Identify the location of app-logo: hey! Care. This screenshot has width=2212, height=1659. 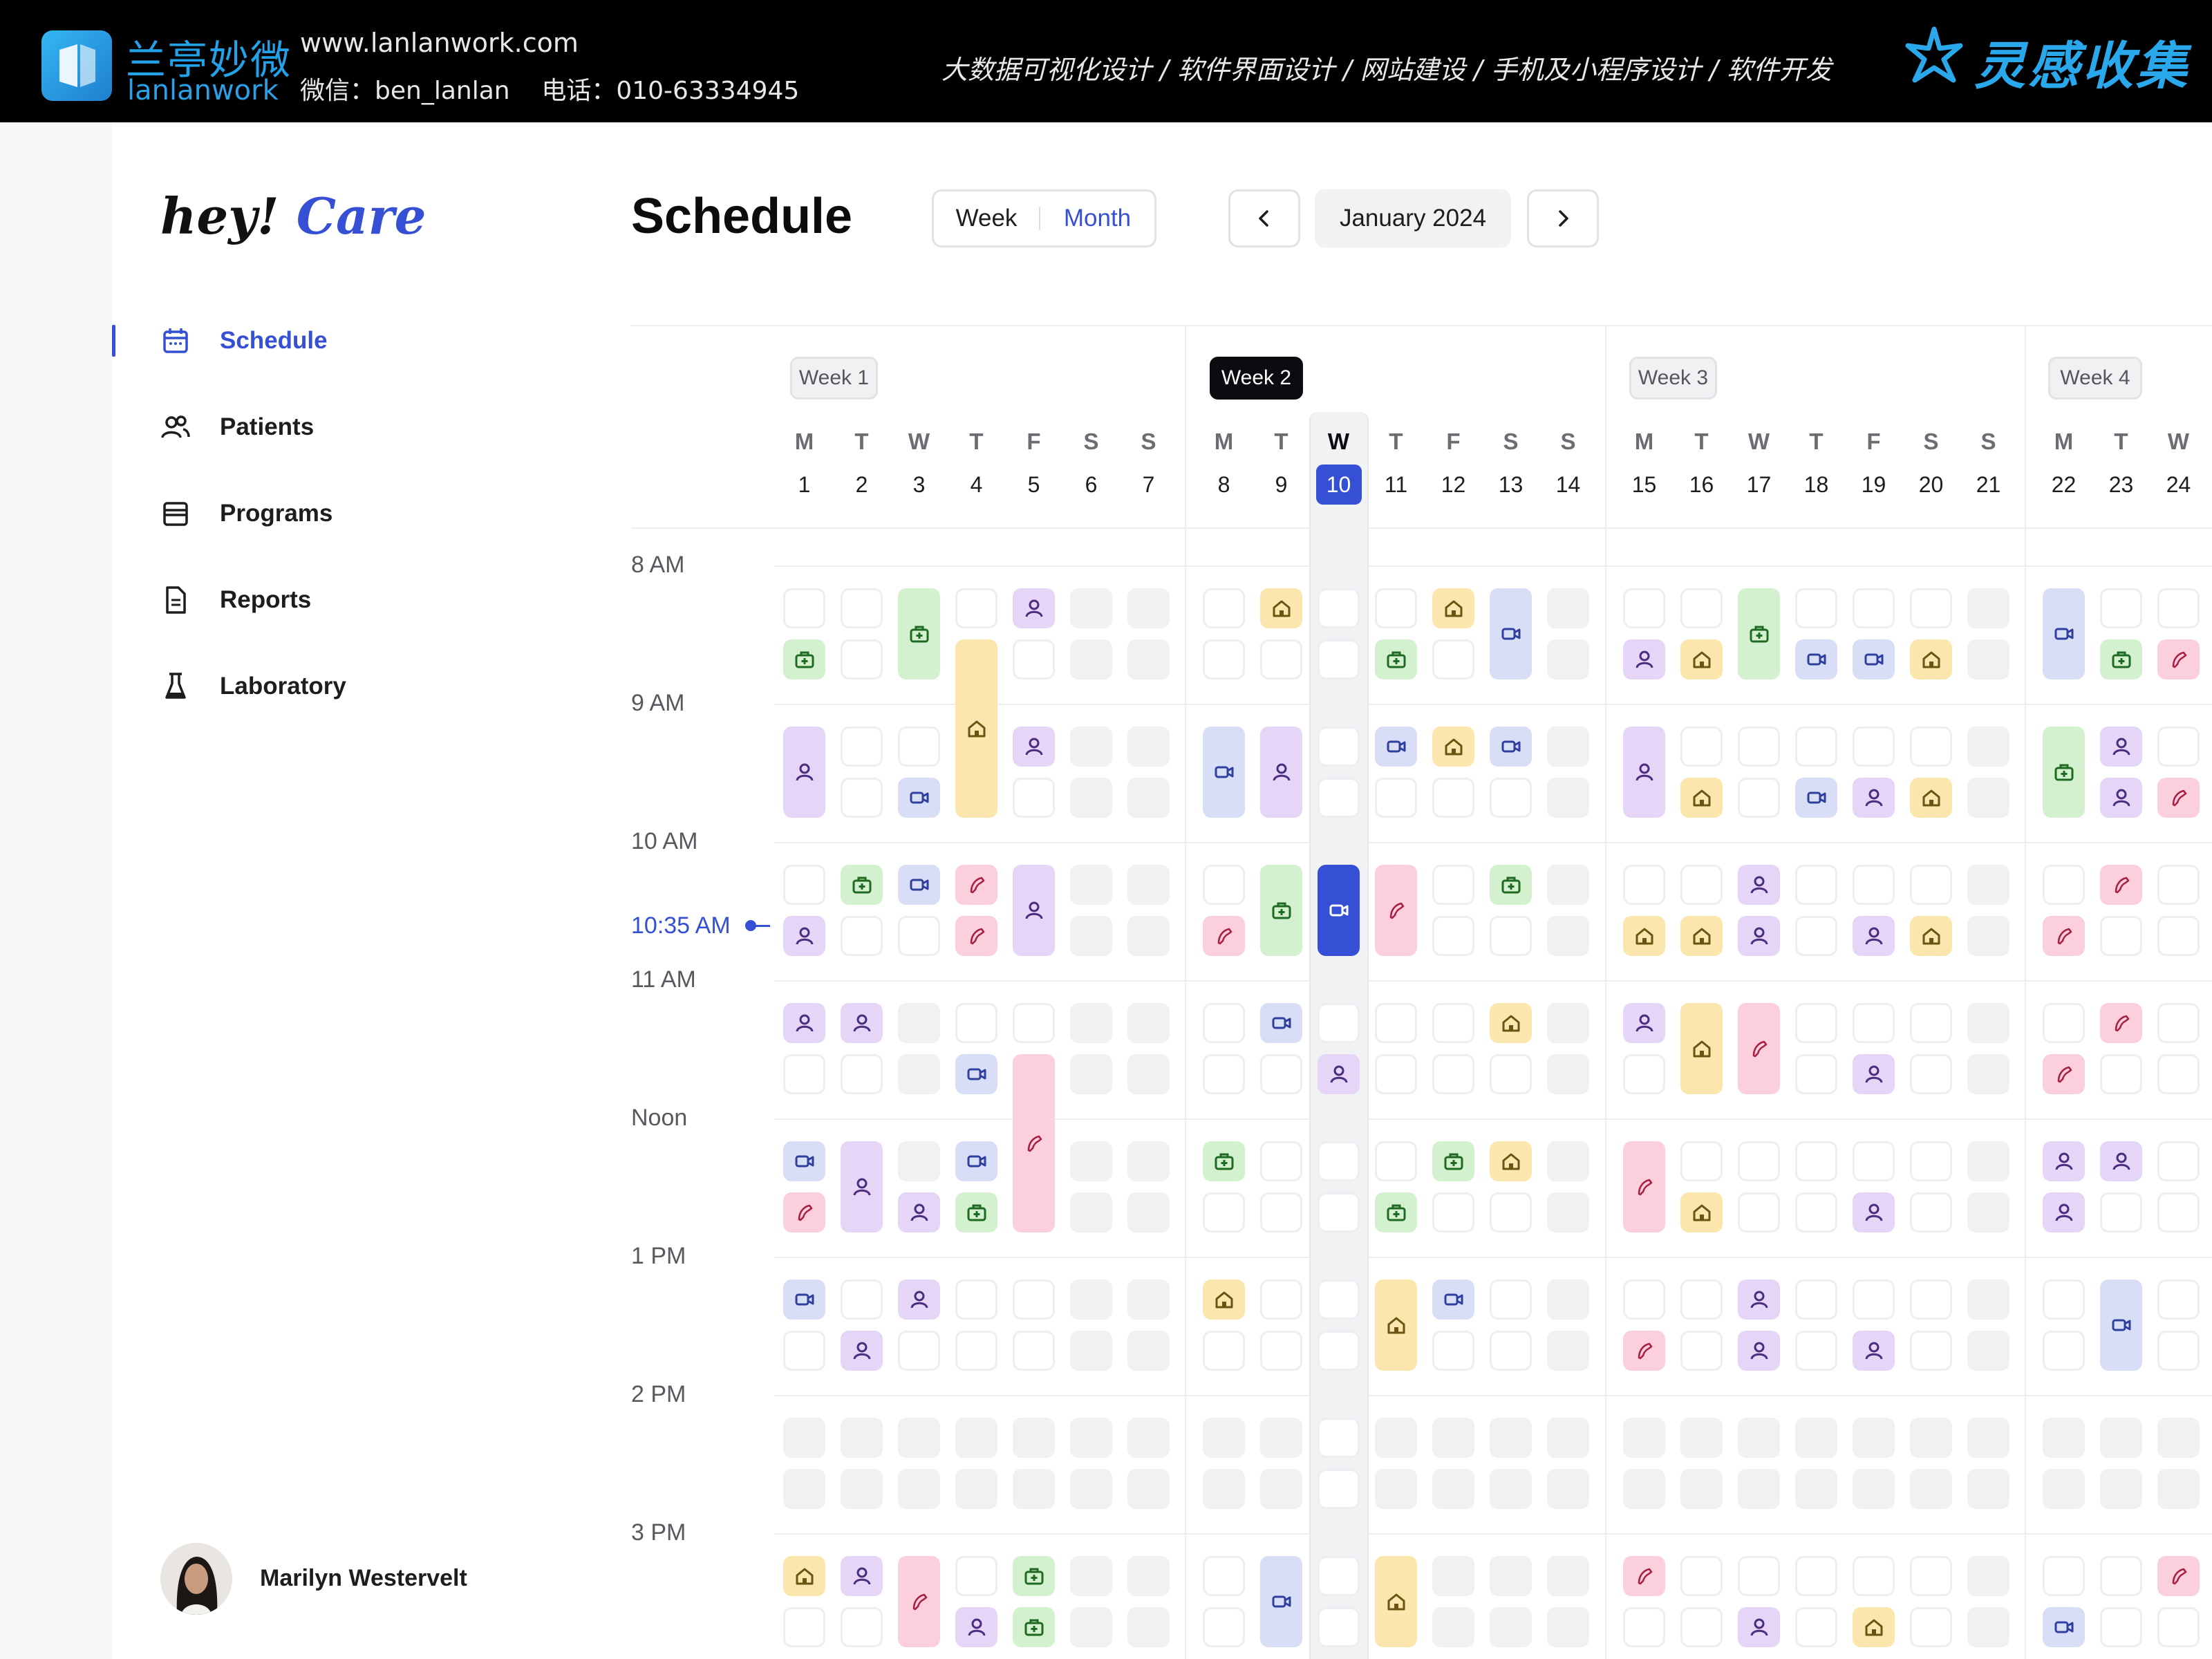
(293, 216).